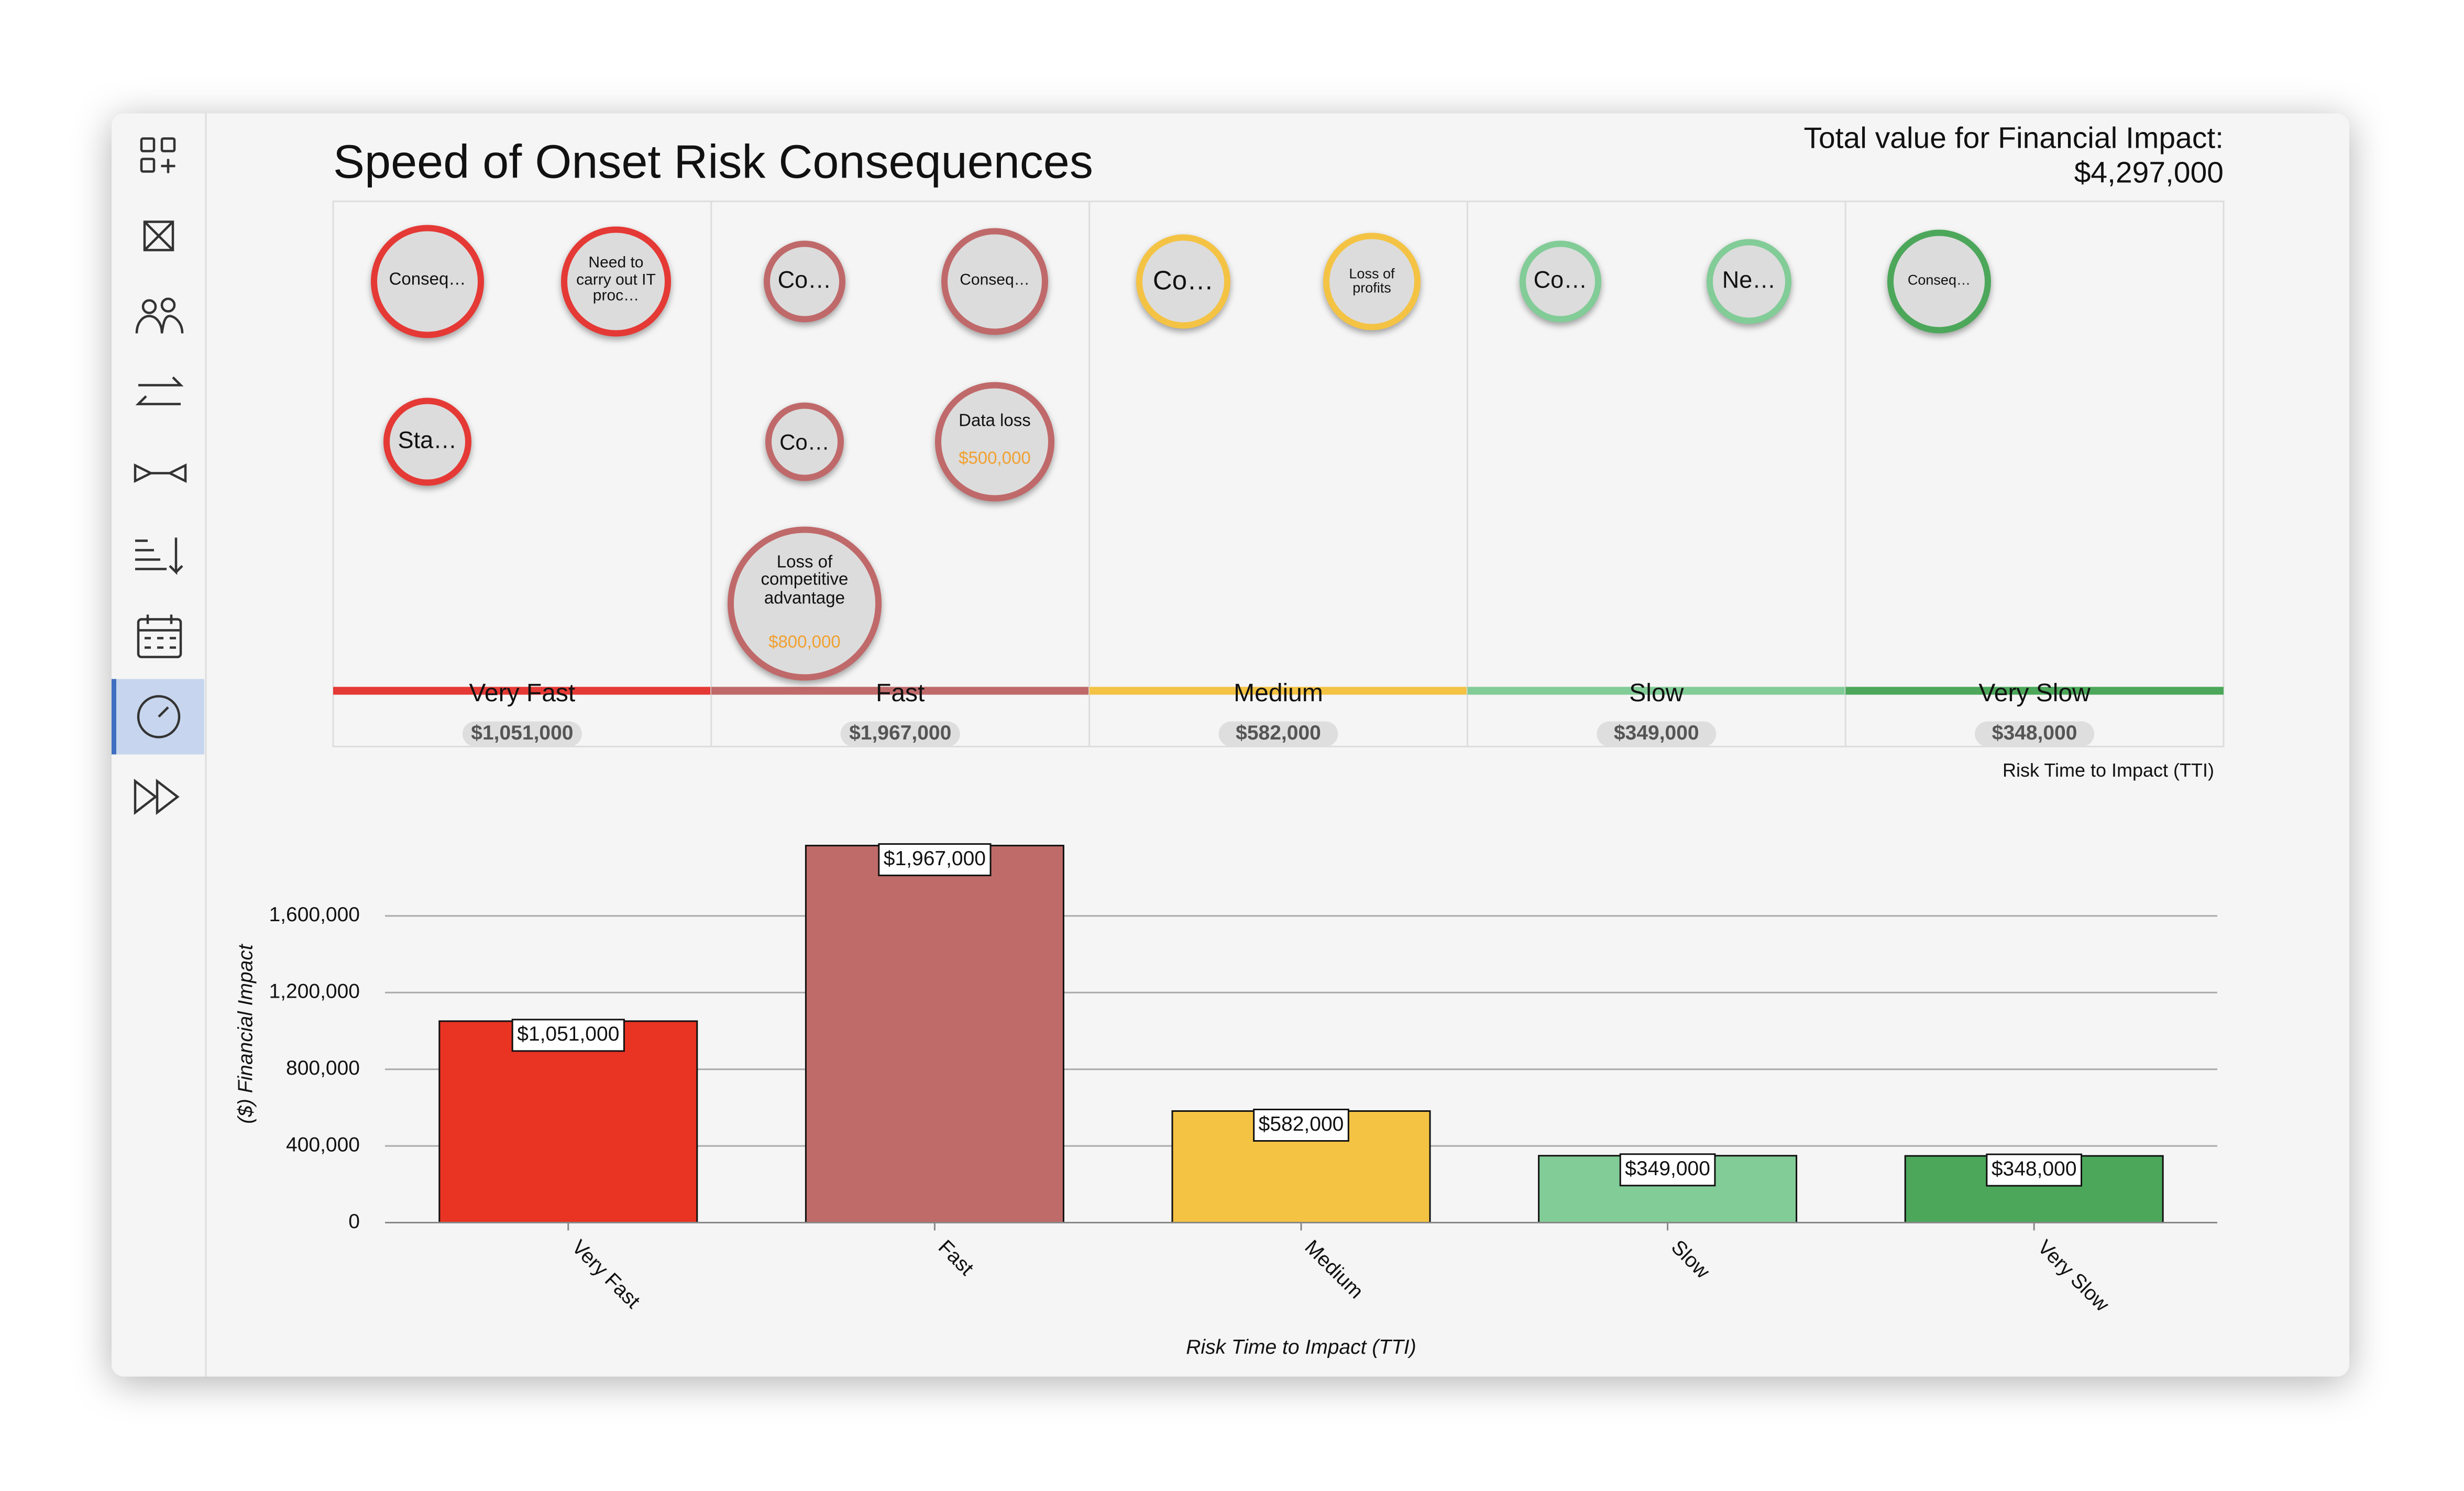 This screenshot has height=1491, width=2464. Describe the element at coordinates (246, 1033) in the screenshot. I see `y-axis-title: ($) Financial Impact` at that location.